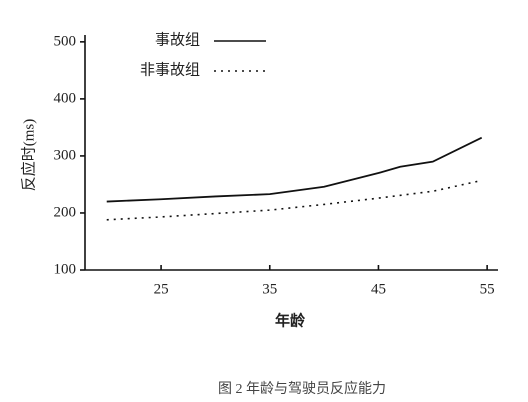 This screenshot has width=528, height=402. I want to click on y-tick-label: 100, so click(65, 269).